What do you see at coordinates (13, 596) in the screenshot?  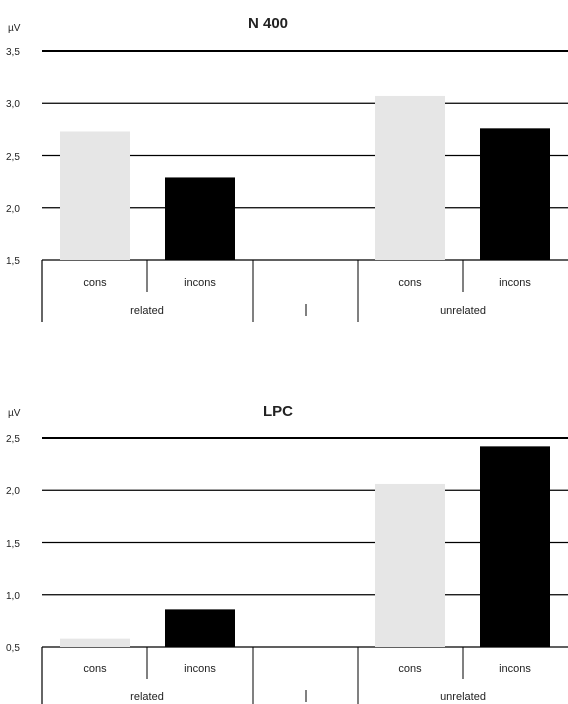 I see `y-tick-label: 1,0` at bounding box center [13, 596].